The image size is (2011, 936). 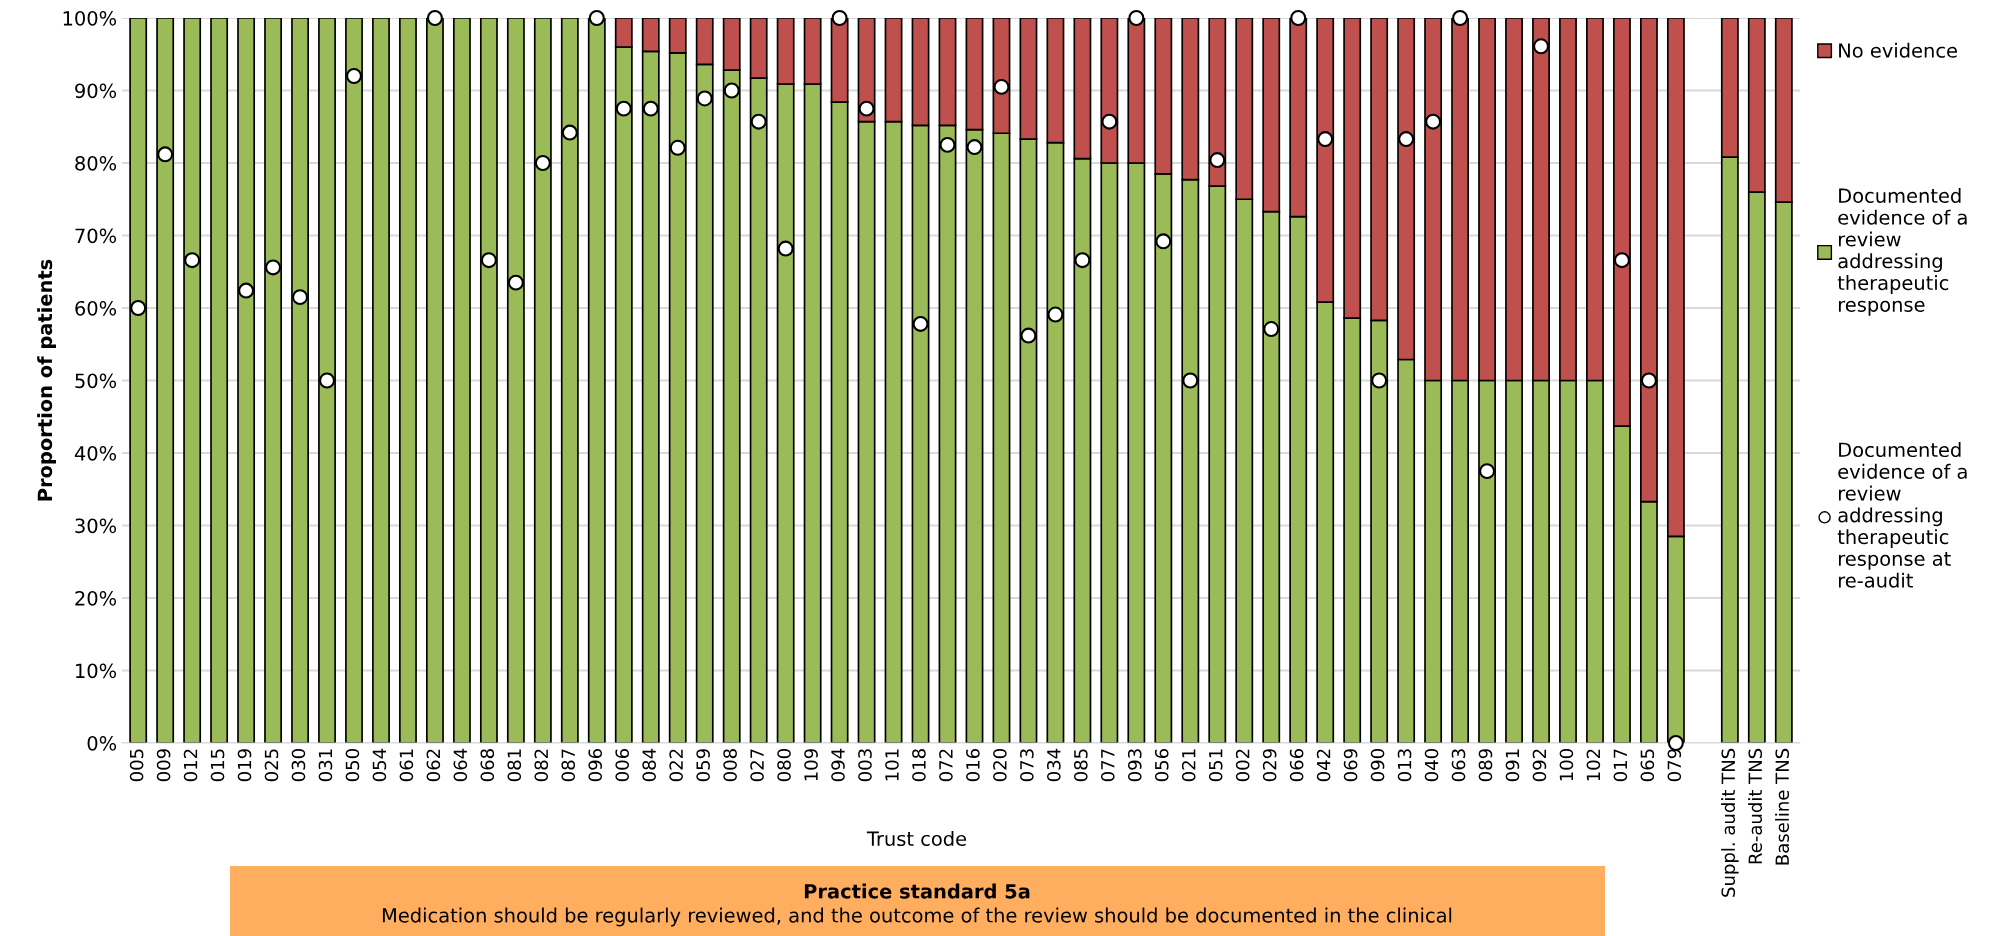 I want to click on y-tick-label: 10%, so click(x=96, y=671).